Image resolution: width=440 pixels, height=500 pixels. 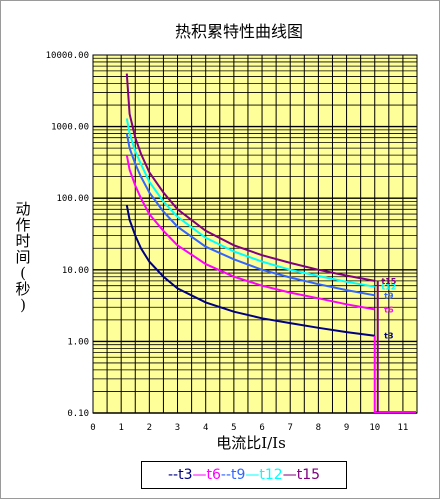 What do you see at coordinates (23, 273) in the screenshot?
I see `y-axis-label-char: (` at bounding box center [23, 273].